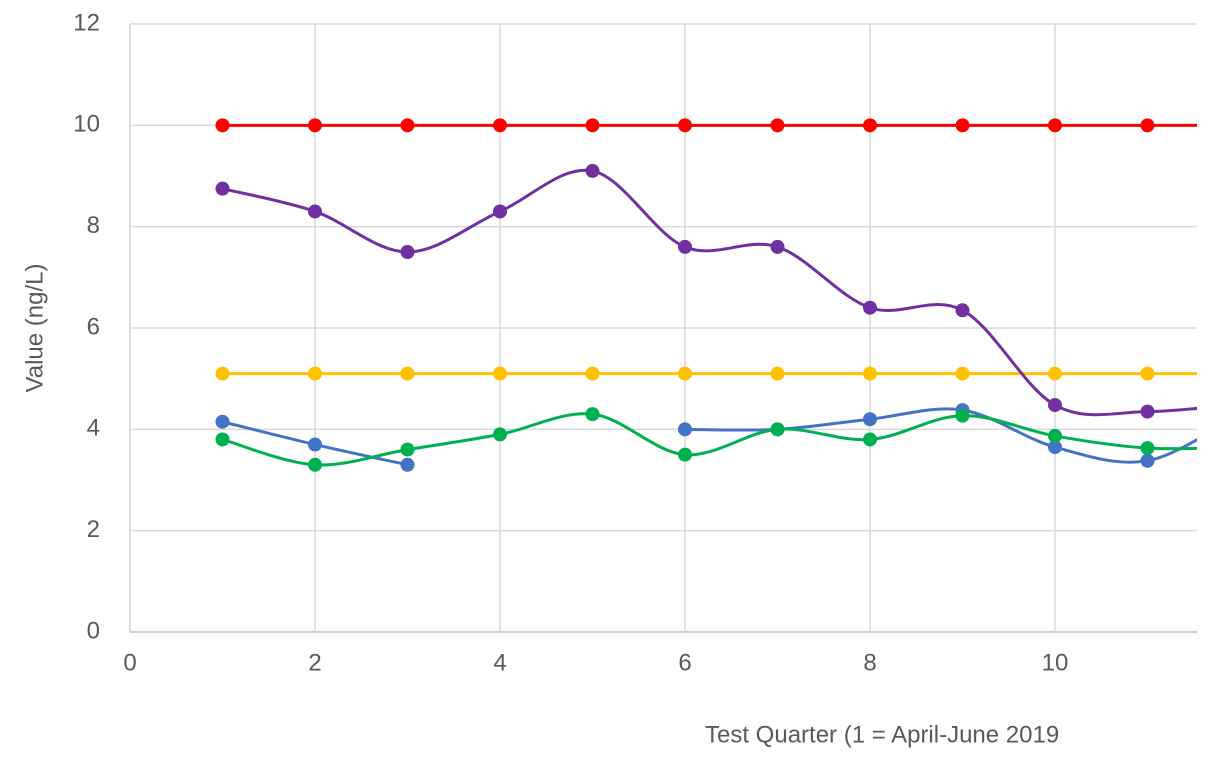  Describe the element at coordinates (93, 225) in the screenshot. I see `y-tick-label: 8` at that location.